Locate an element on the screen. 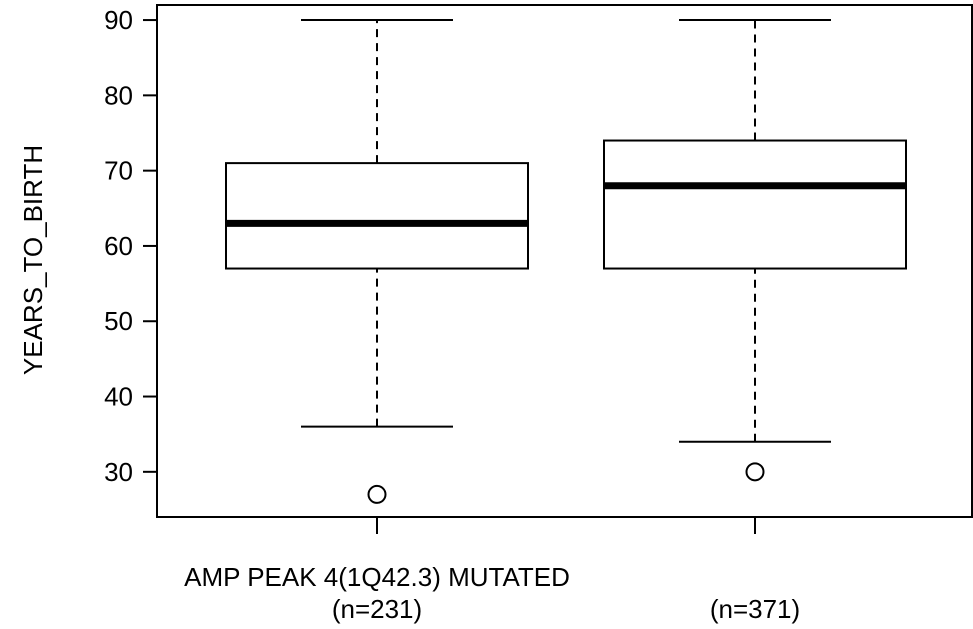  y-axis: 30 40 50 60 70 80 90 is located at coordinates (130, 246).